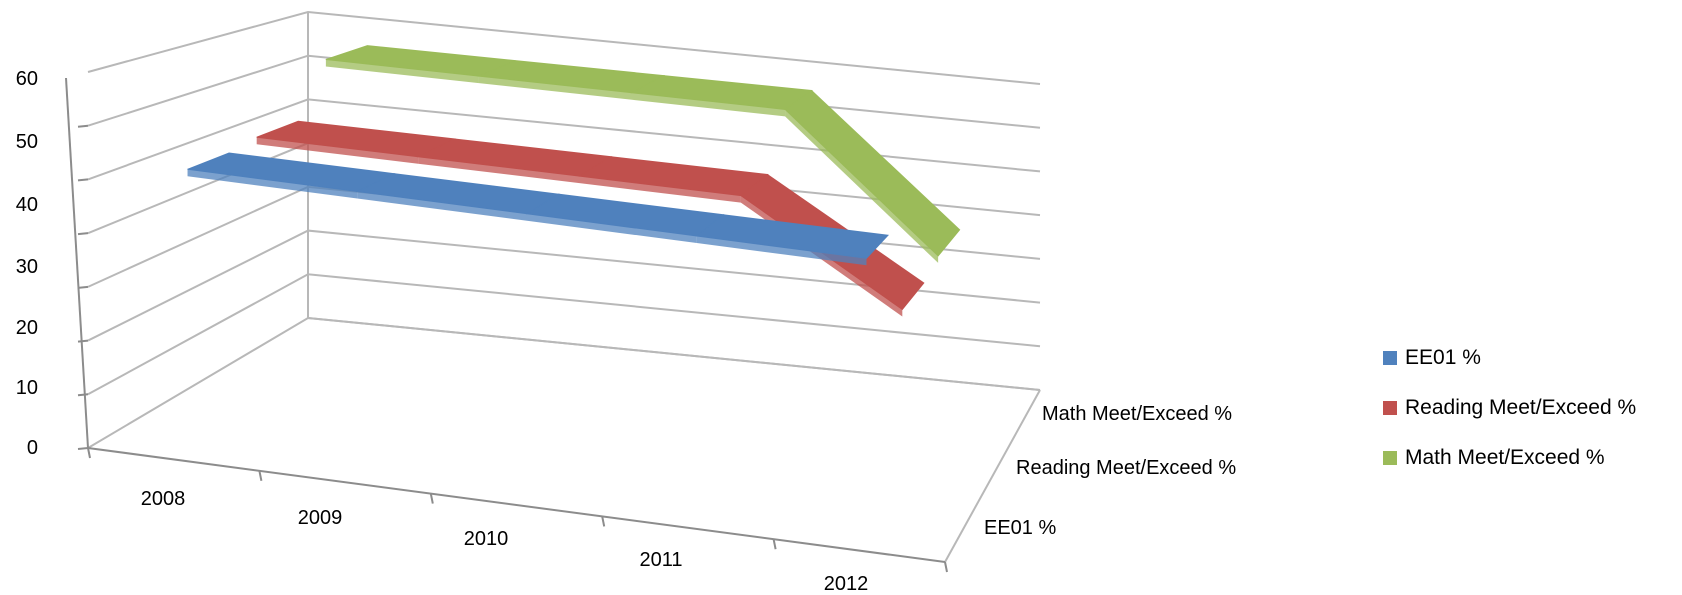  Describe the element at coordinates (1521, 407) in the screenshot. I see `legend-label: Reading Meet/Exceed %` at that location.